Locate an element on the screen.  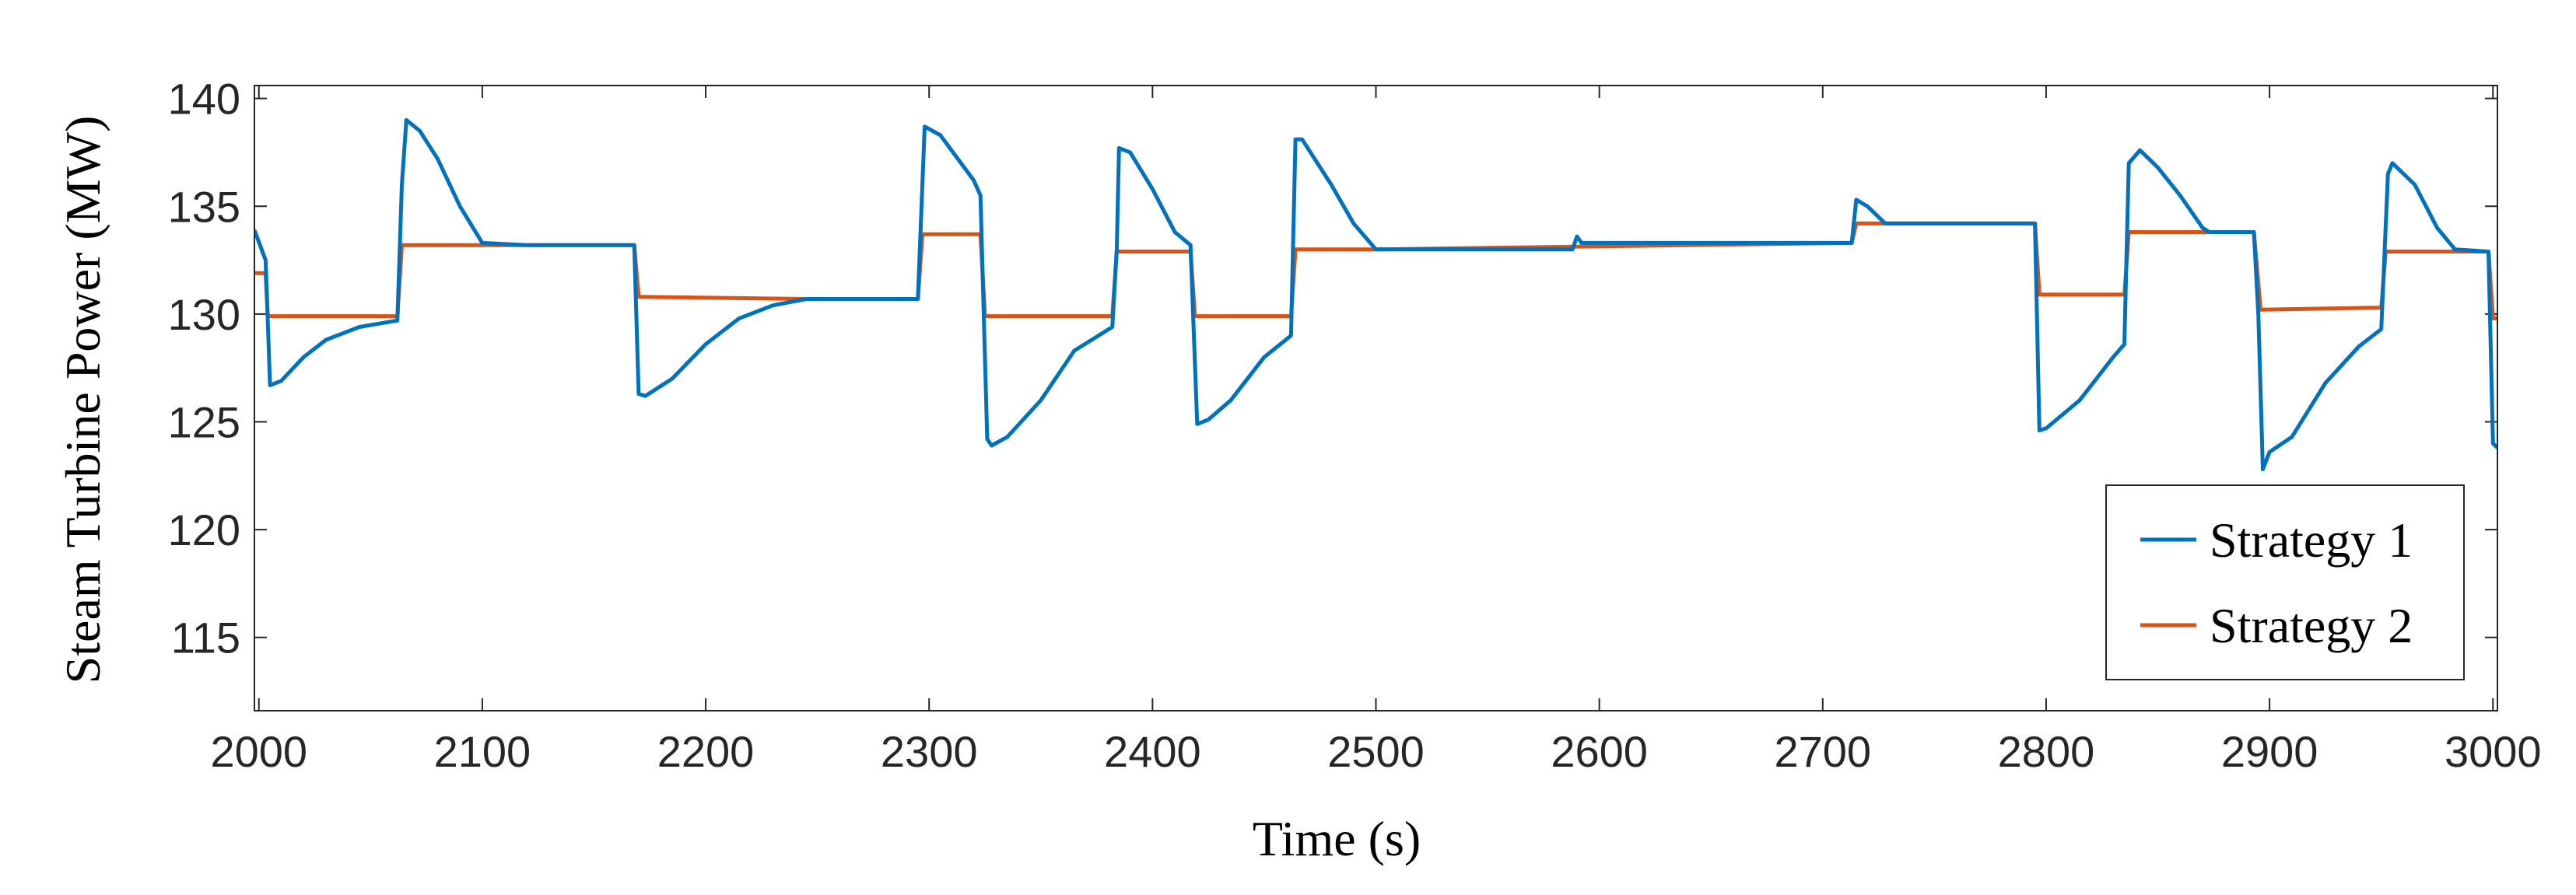
legend-label: Strategy 2 is located at coordinates (2311, 625).